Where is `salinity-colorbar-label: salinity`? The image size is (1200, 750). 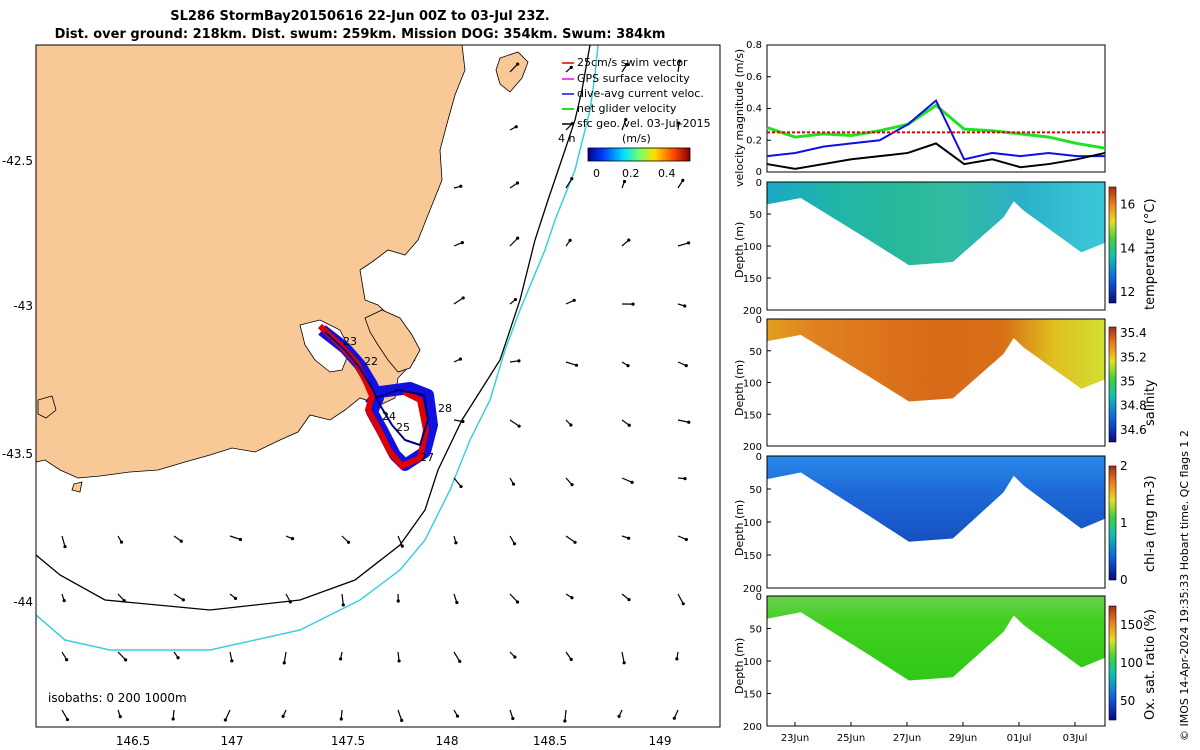
salinity-colorbar-label: salinity is located at coordinates (1150, 402).